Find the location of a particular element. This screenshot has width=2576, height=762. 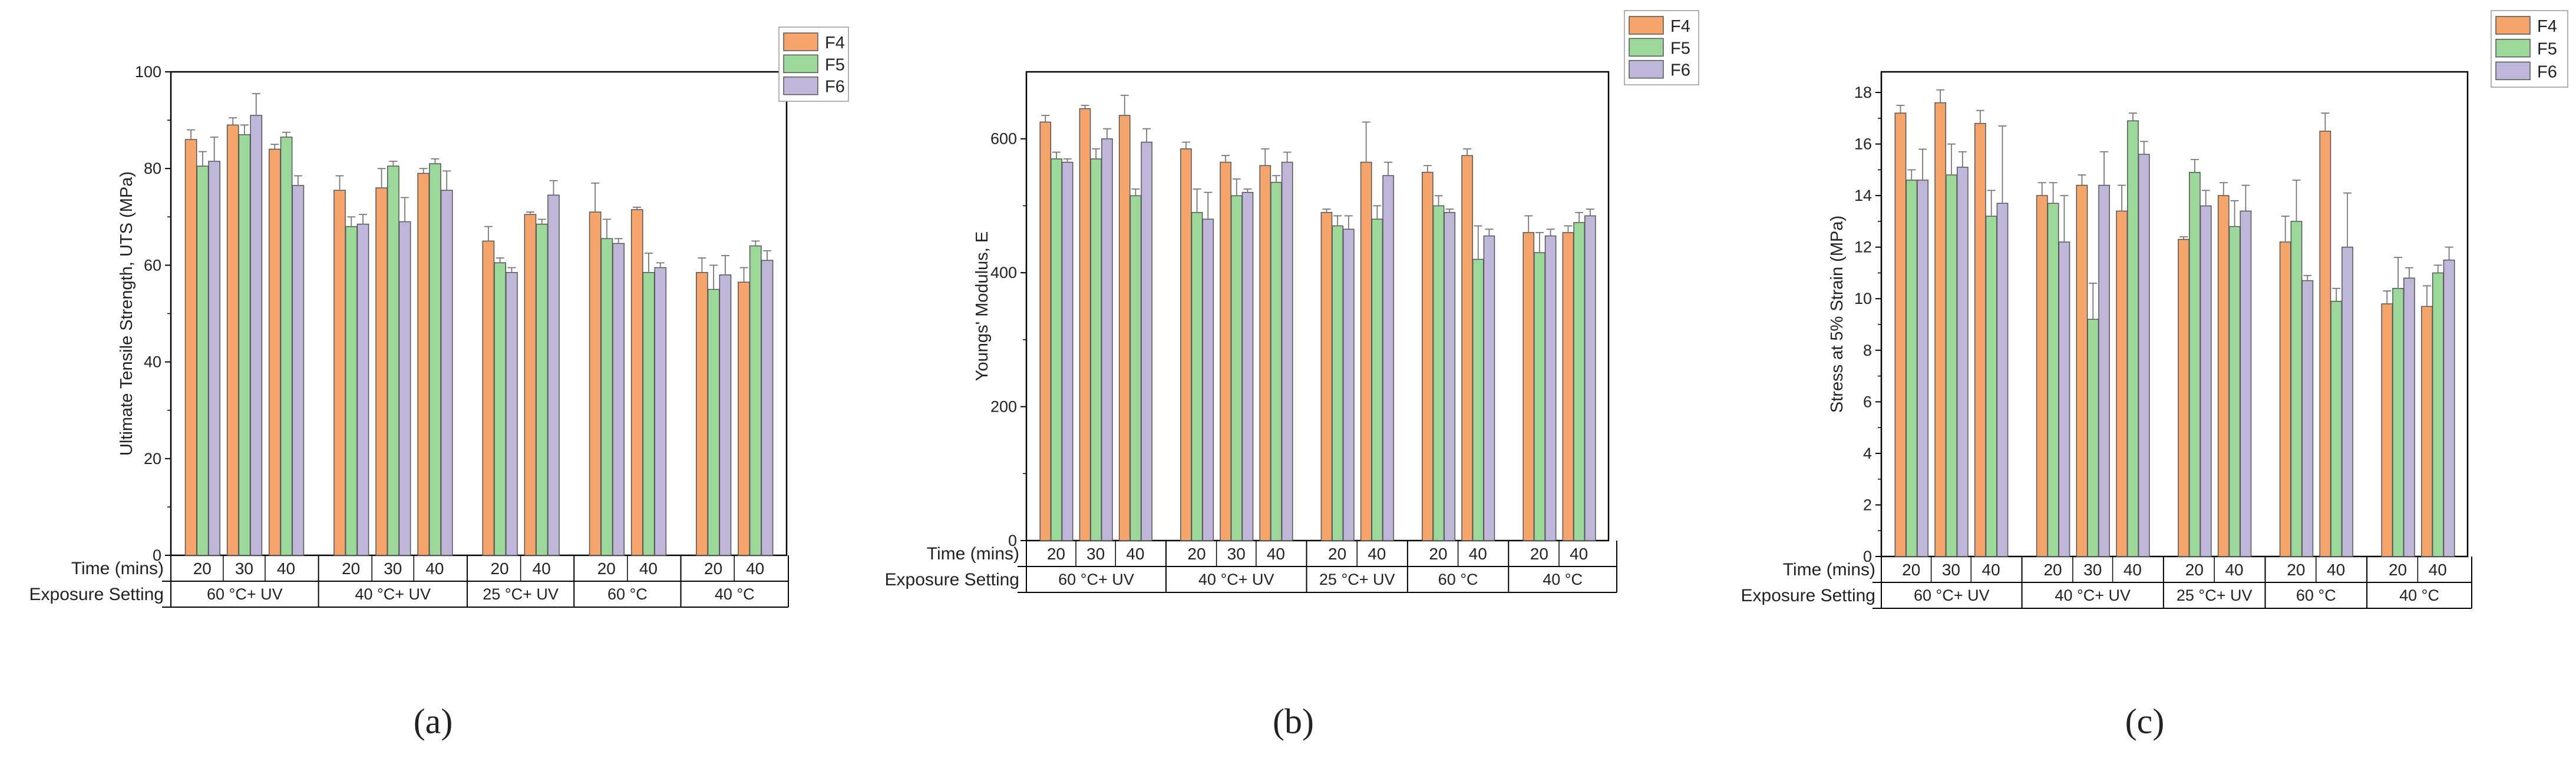

y-tick-label: 14 is located at coordinates (1863, 195).